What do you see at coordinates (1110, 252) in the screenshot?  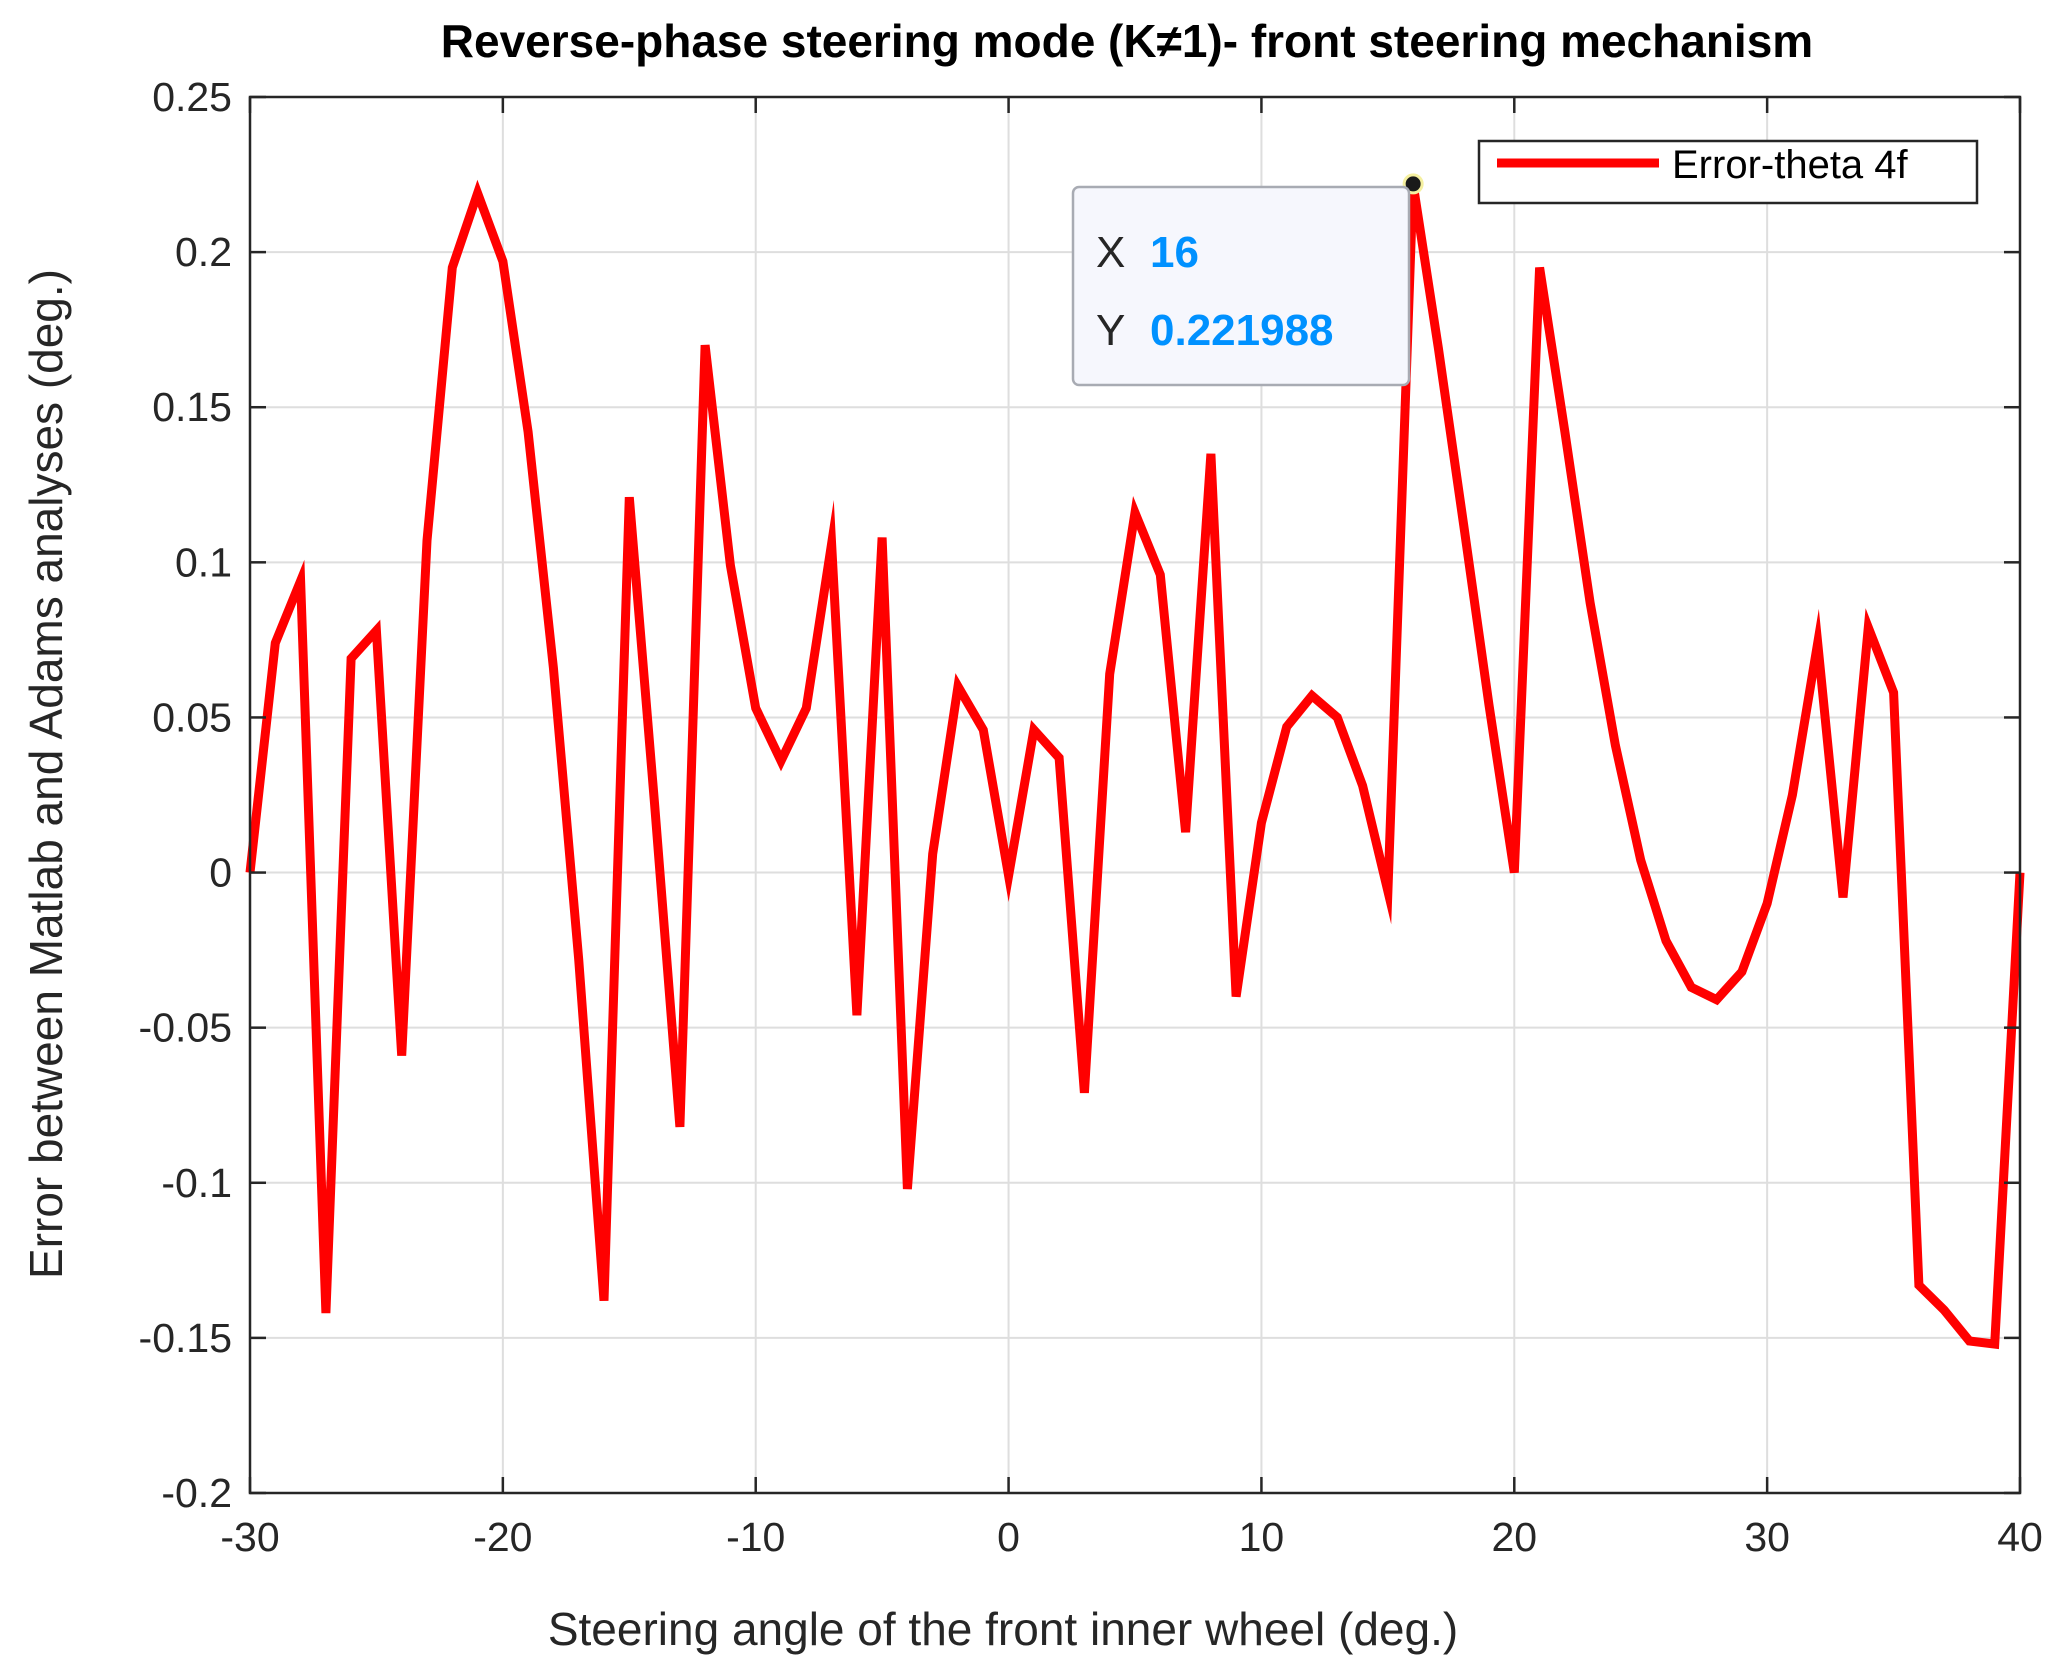 I see `datatip-x-key: X` at bounding box center [1110, 252].